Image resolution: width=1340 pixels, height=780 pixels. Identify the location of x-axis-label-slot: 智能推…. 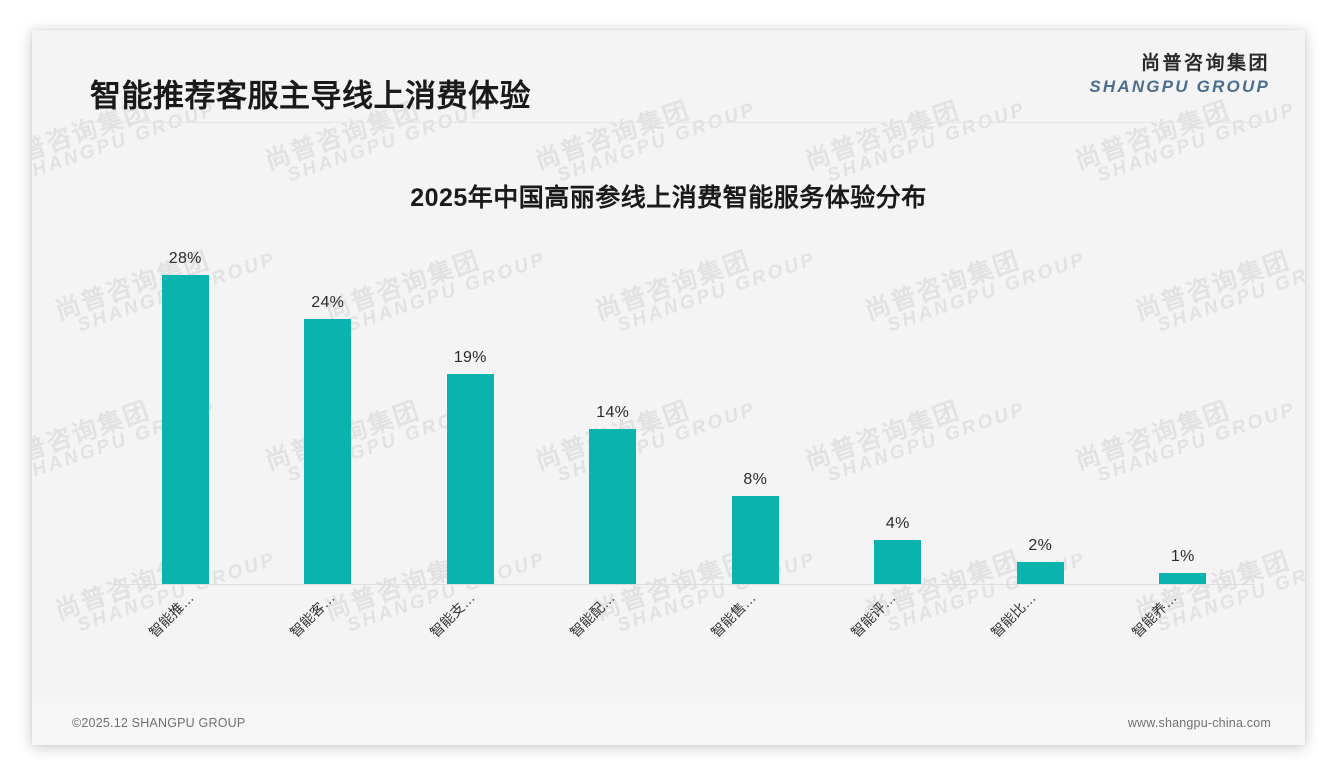
(184, 621).